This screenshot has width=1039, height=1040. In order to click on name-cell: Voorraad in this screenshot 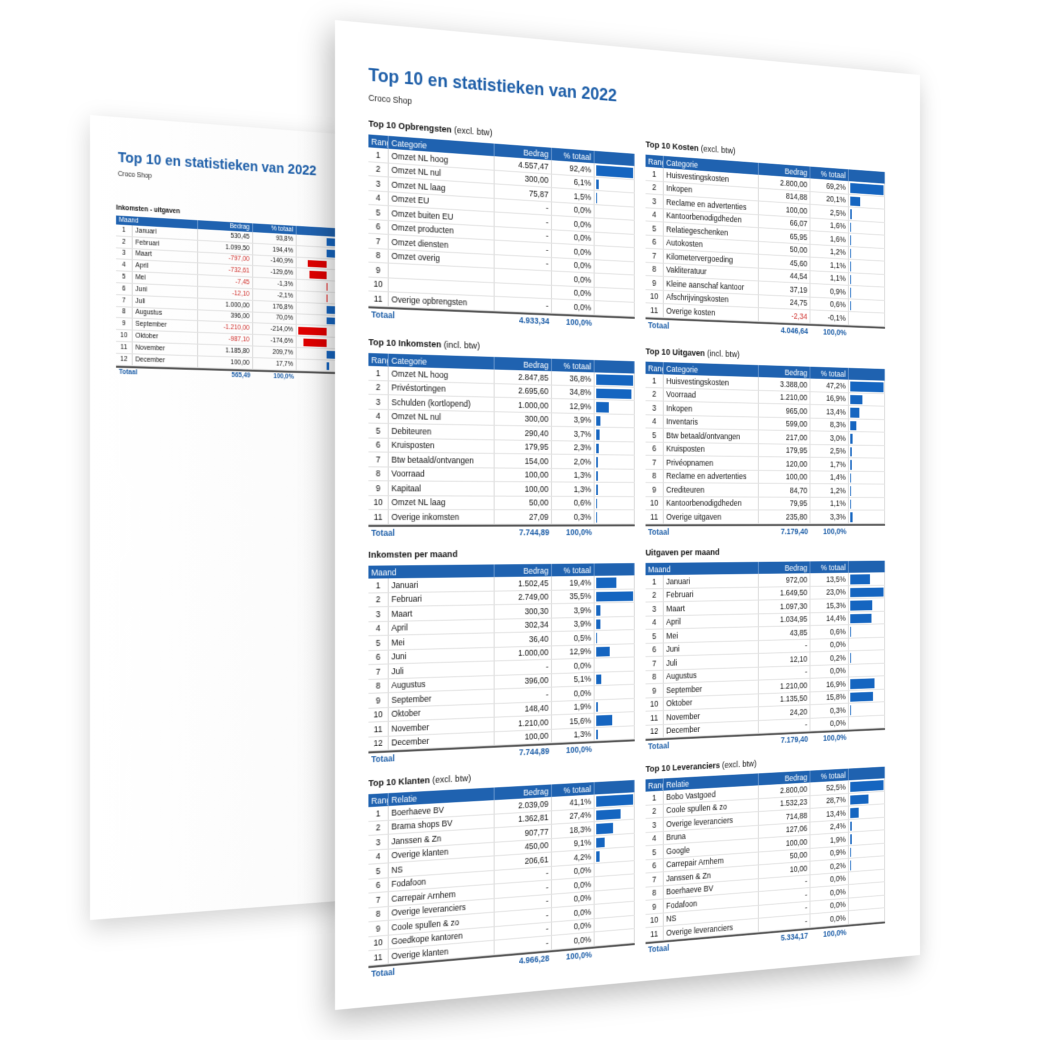, I will do `click(711, 395)`.